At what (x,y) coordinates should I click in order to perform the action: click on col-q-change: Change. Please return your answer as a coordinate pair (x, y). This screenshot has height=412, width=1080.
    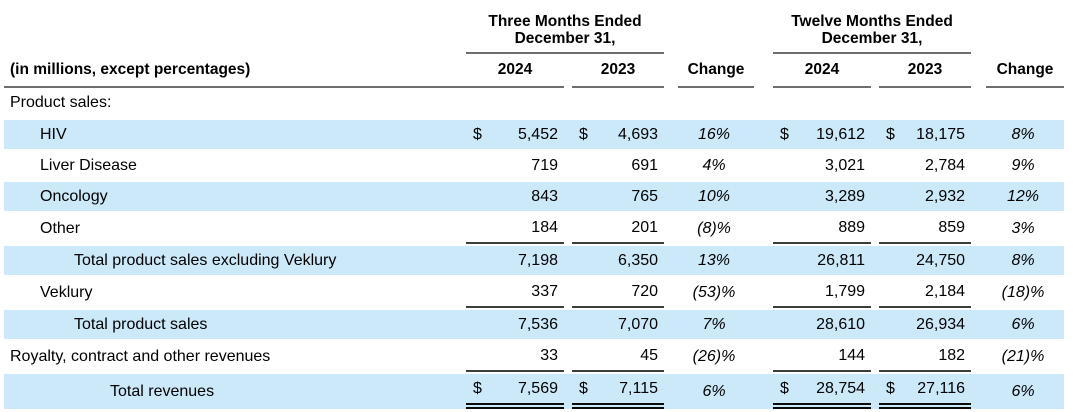
    Looking at the image, I should click on (716, 71).